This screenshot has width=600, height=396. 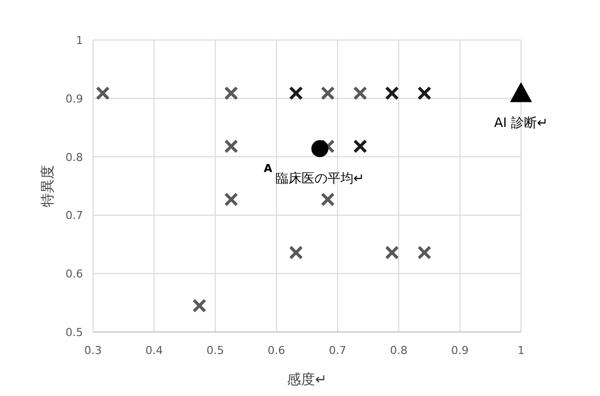 What do you see at coordinates (74, 215) in the screenshot?
I see `y-tick-label: 0.7` at bounding box center [74, 215].